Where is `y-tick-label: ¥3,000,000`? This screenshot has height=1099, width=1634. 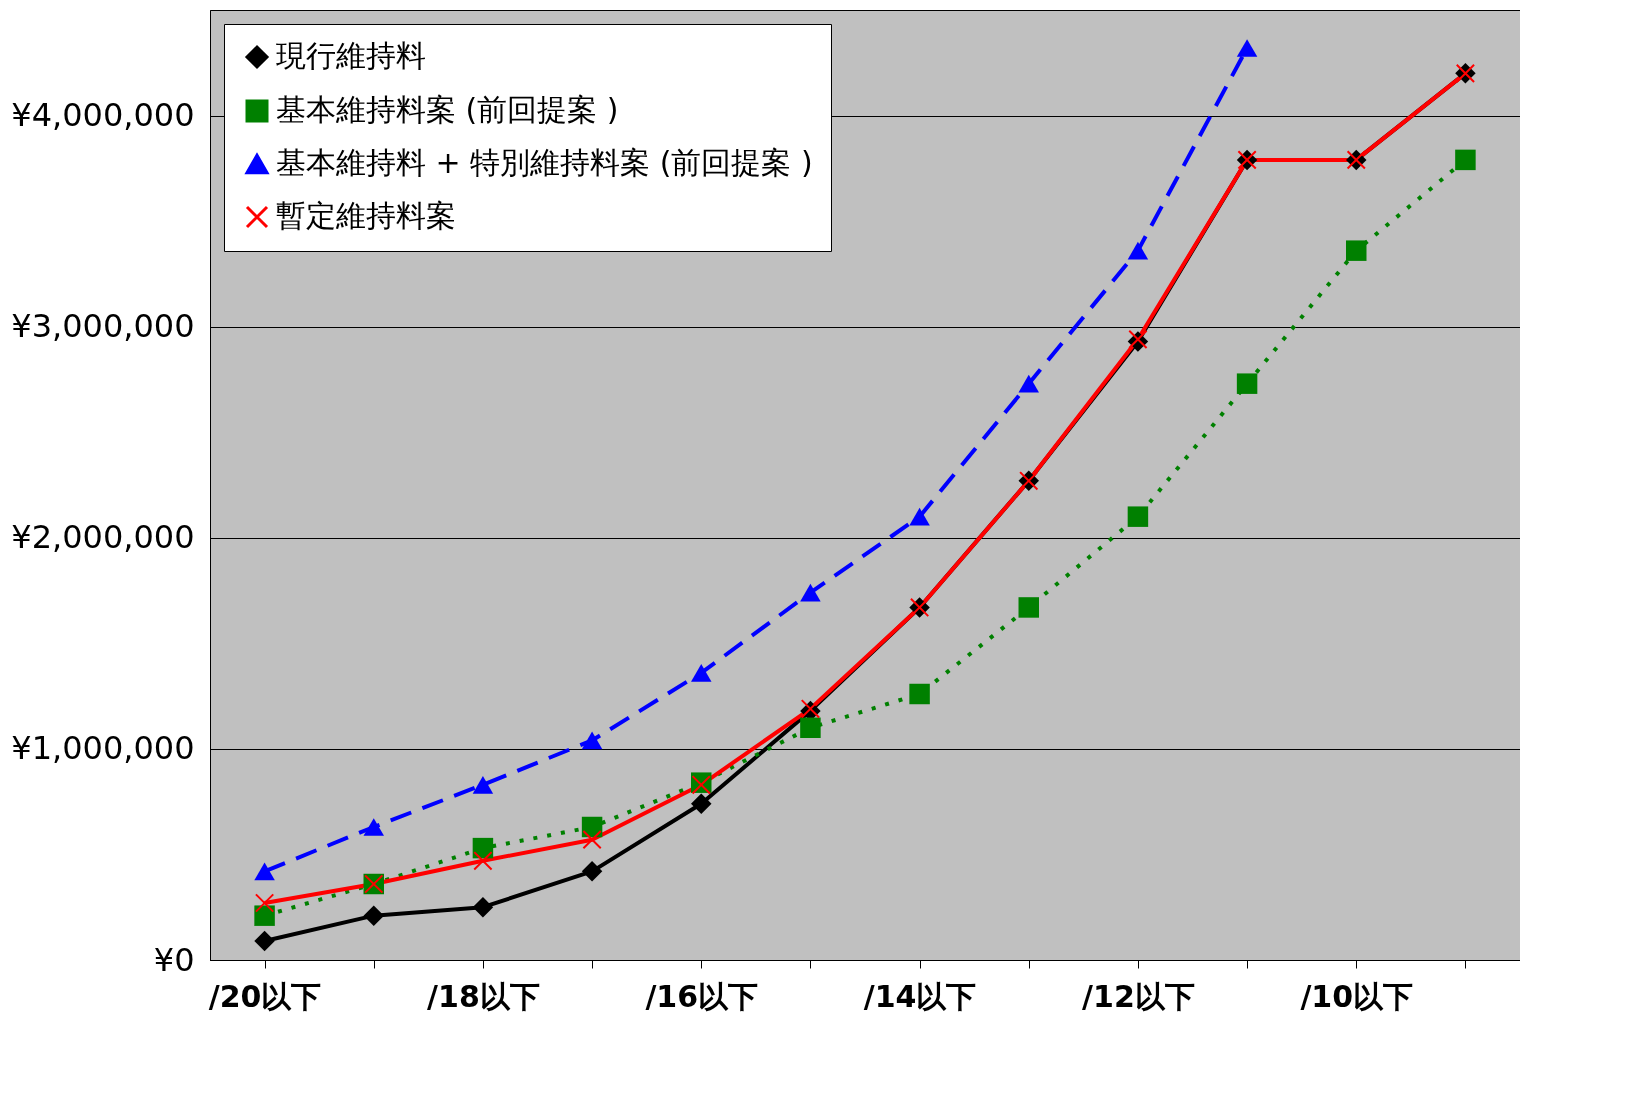
y-tick-label: ¥3,000,000 is located at coordinates (103, 326).